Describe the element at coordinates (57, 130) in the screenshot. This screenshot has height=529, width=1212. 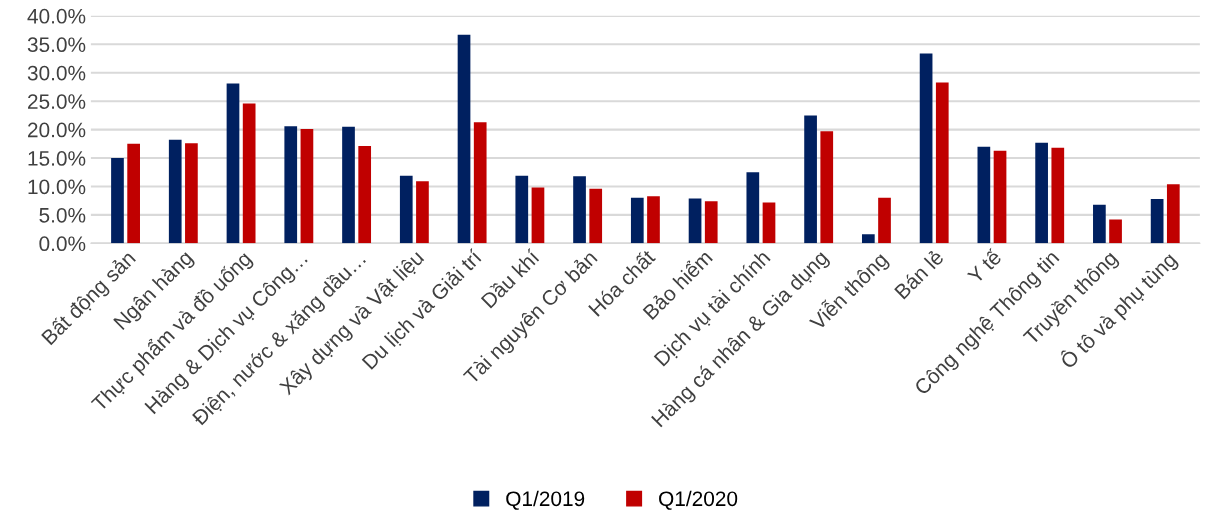
I see `y-tick-label: 20.0%` at that location.